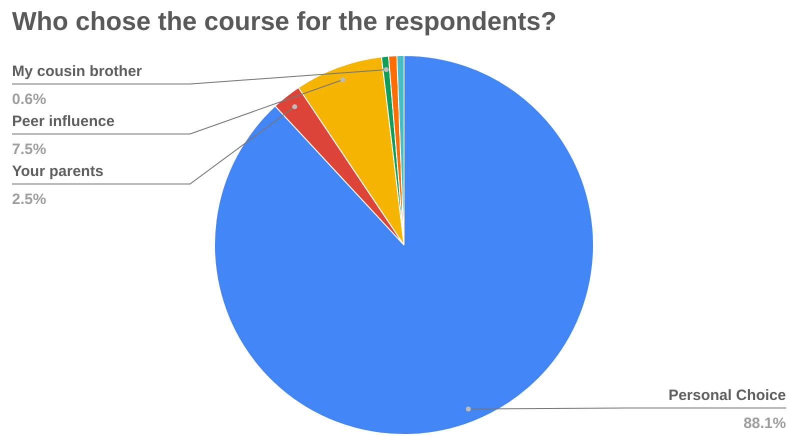 The height and width of the screenshot is (436, 798). What do you see at coordinates (58, 171) in the screenshot?
I see `slice-label: Your parents` at bounding box center [58, 171].